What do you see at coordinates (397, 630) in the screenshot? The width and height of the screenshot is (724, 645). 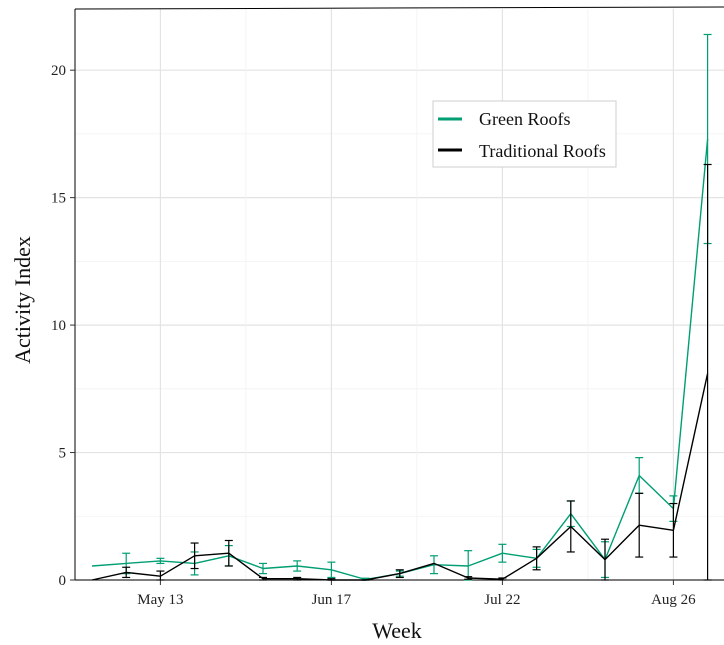 I see `x-axis-title: Week` at bounding box center [397, 630].